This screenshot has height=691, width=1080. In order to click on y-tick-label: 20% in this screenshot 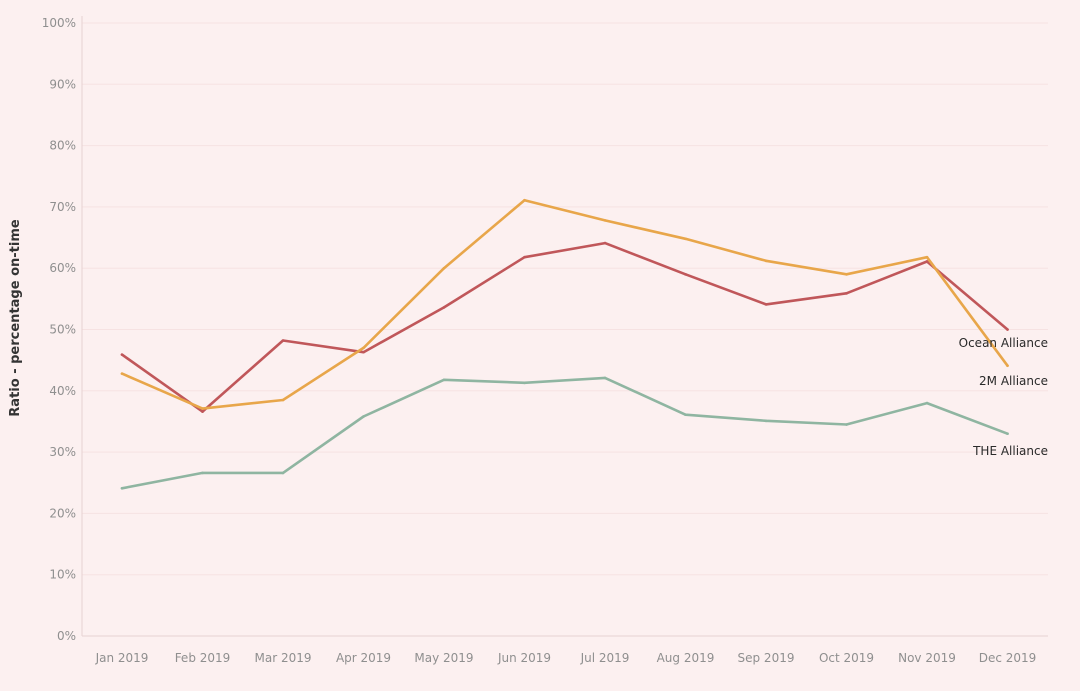, I will do `click(62, 513)`.